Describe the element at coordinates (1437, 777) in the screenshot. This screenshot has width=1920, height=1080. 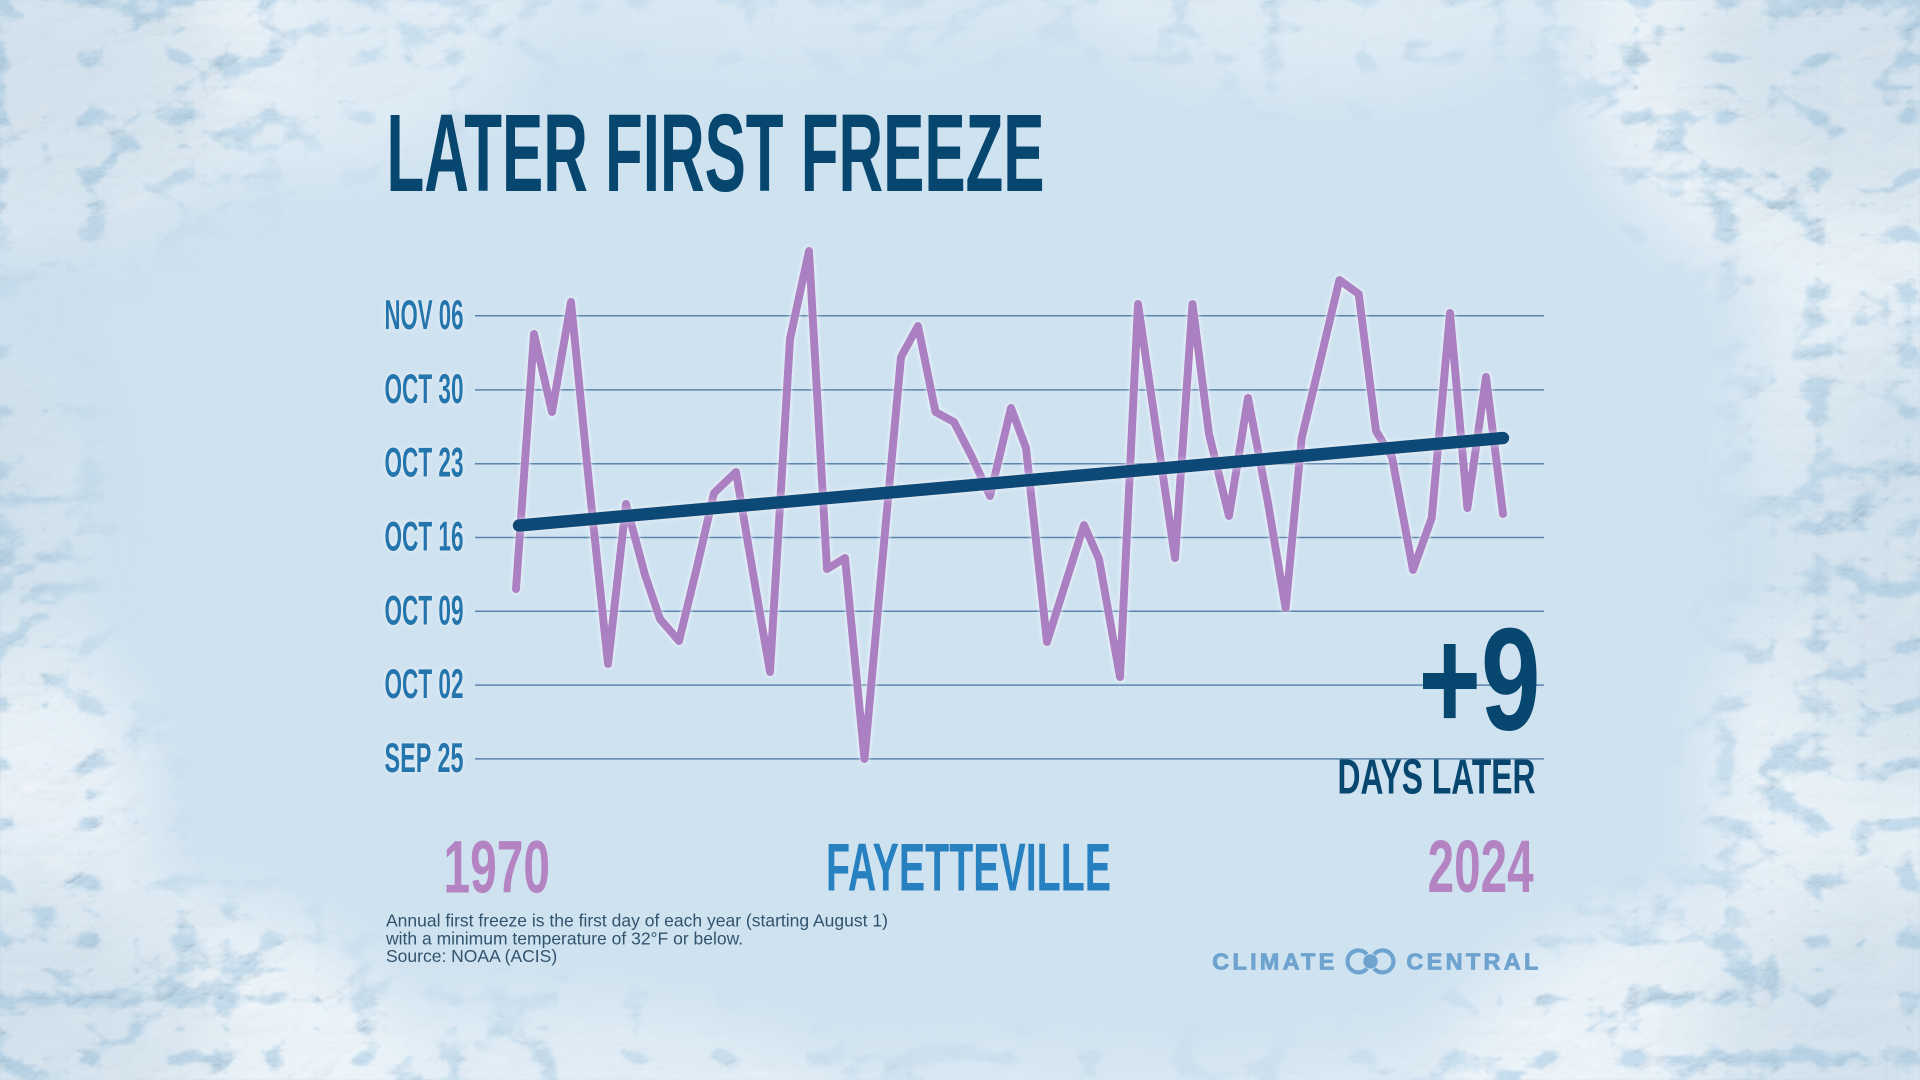
I see `svg-text: DAYS LATER` at that location.